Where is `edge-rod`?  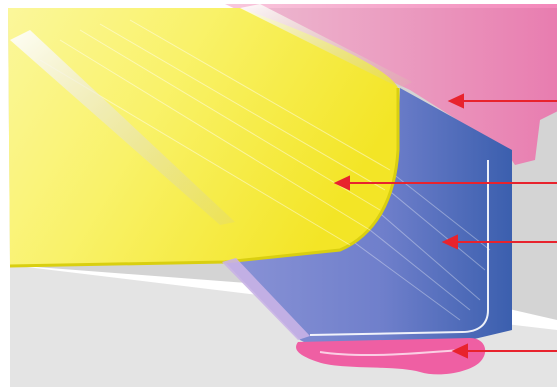 edge-rod is located at coordinates (326, 46).